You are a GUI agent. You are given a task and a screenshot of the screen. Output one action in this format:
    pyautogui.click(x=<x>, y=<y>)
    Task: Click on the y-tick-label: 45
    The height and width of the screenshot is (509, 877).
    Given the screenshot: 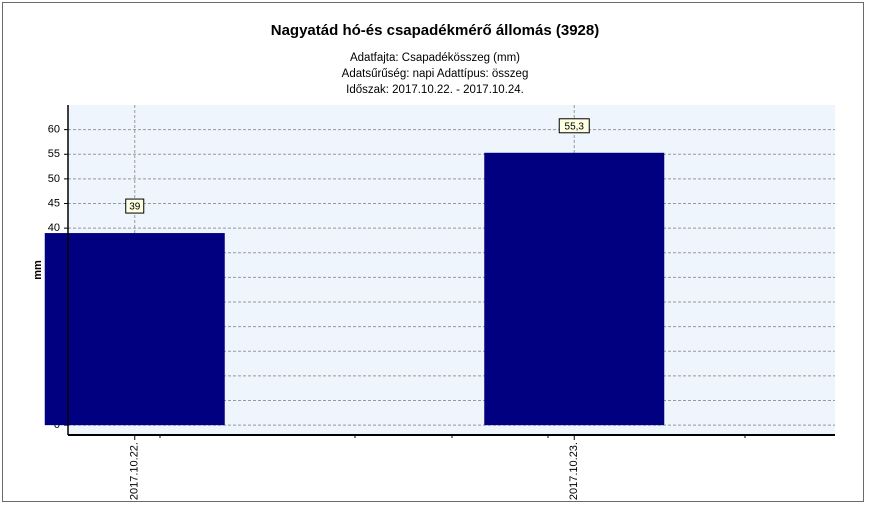 What is the action you would take?
    pyautogui.click(x=54, y=203)
    